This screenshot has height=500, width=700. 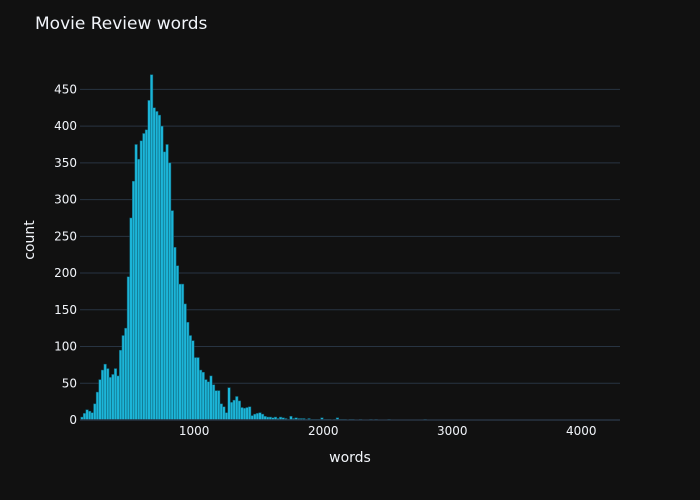 What do you see at coordinates (65, 163) in the screenshot?
I see `y-tick-label: 350` at bounding box center [65, 163].